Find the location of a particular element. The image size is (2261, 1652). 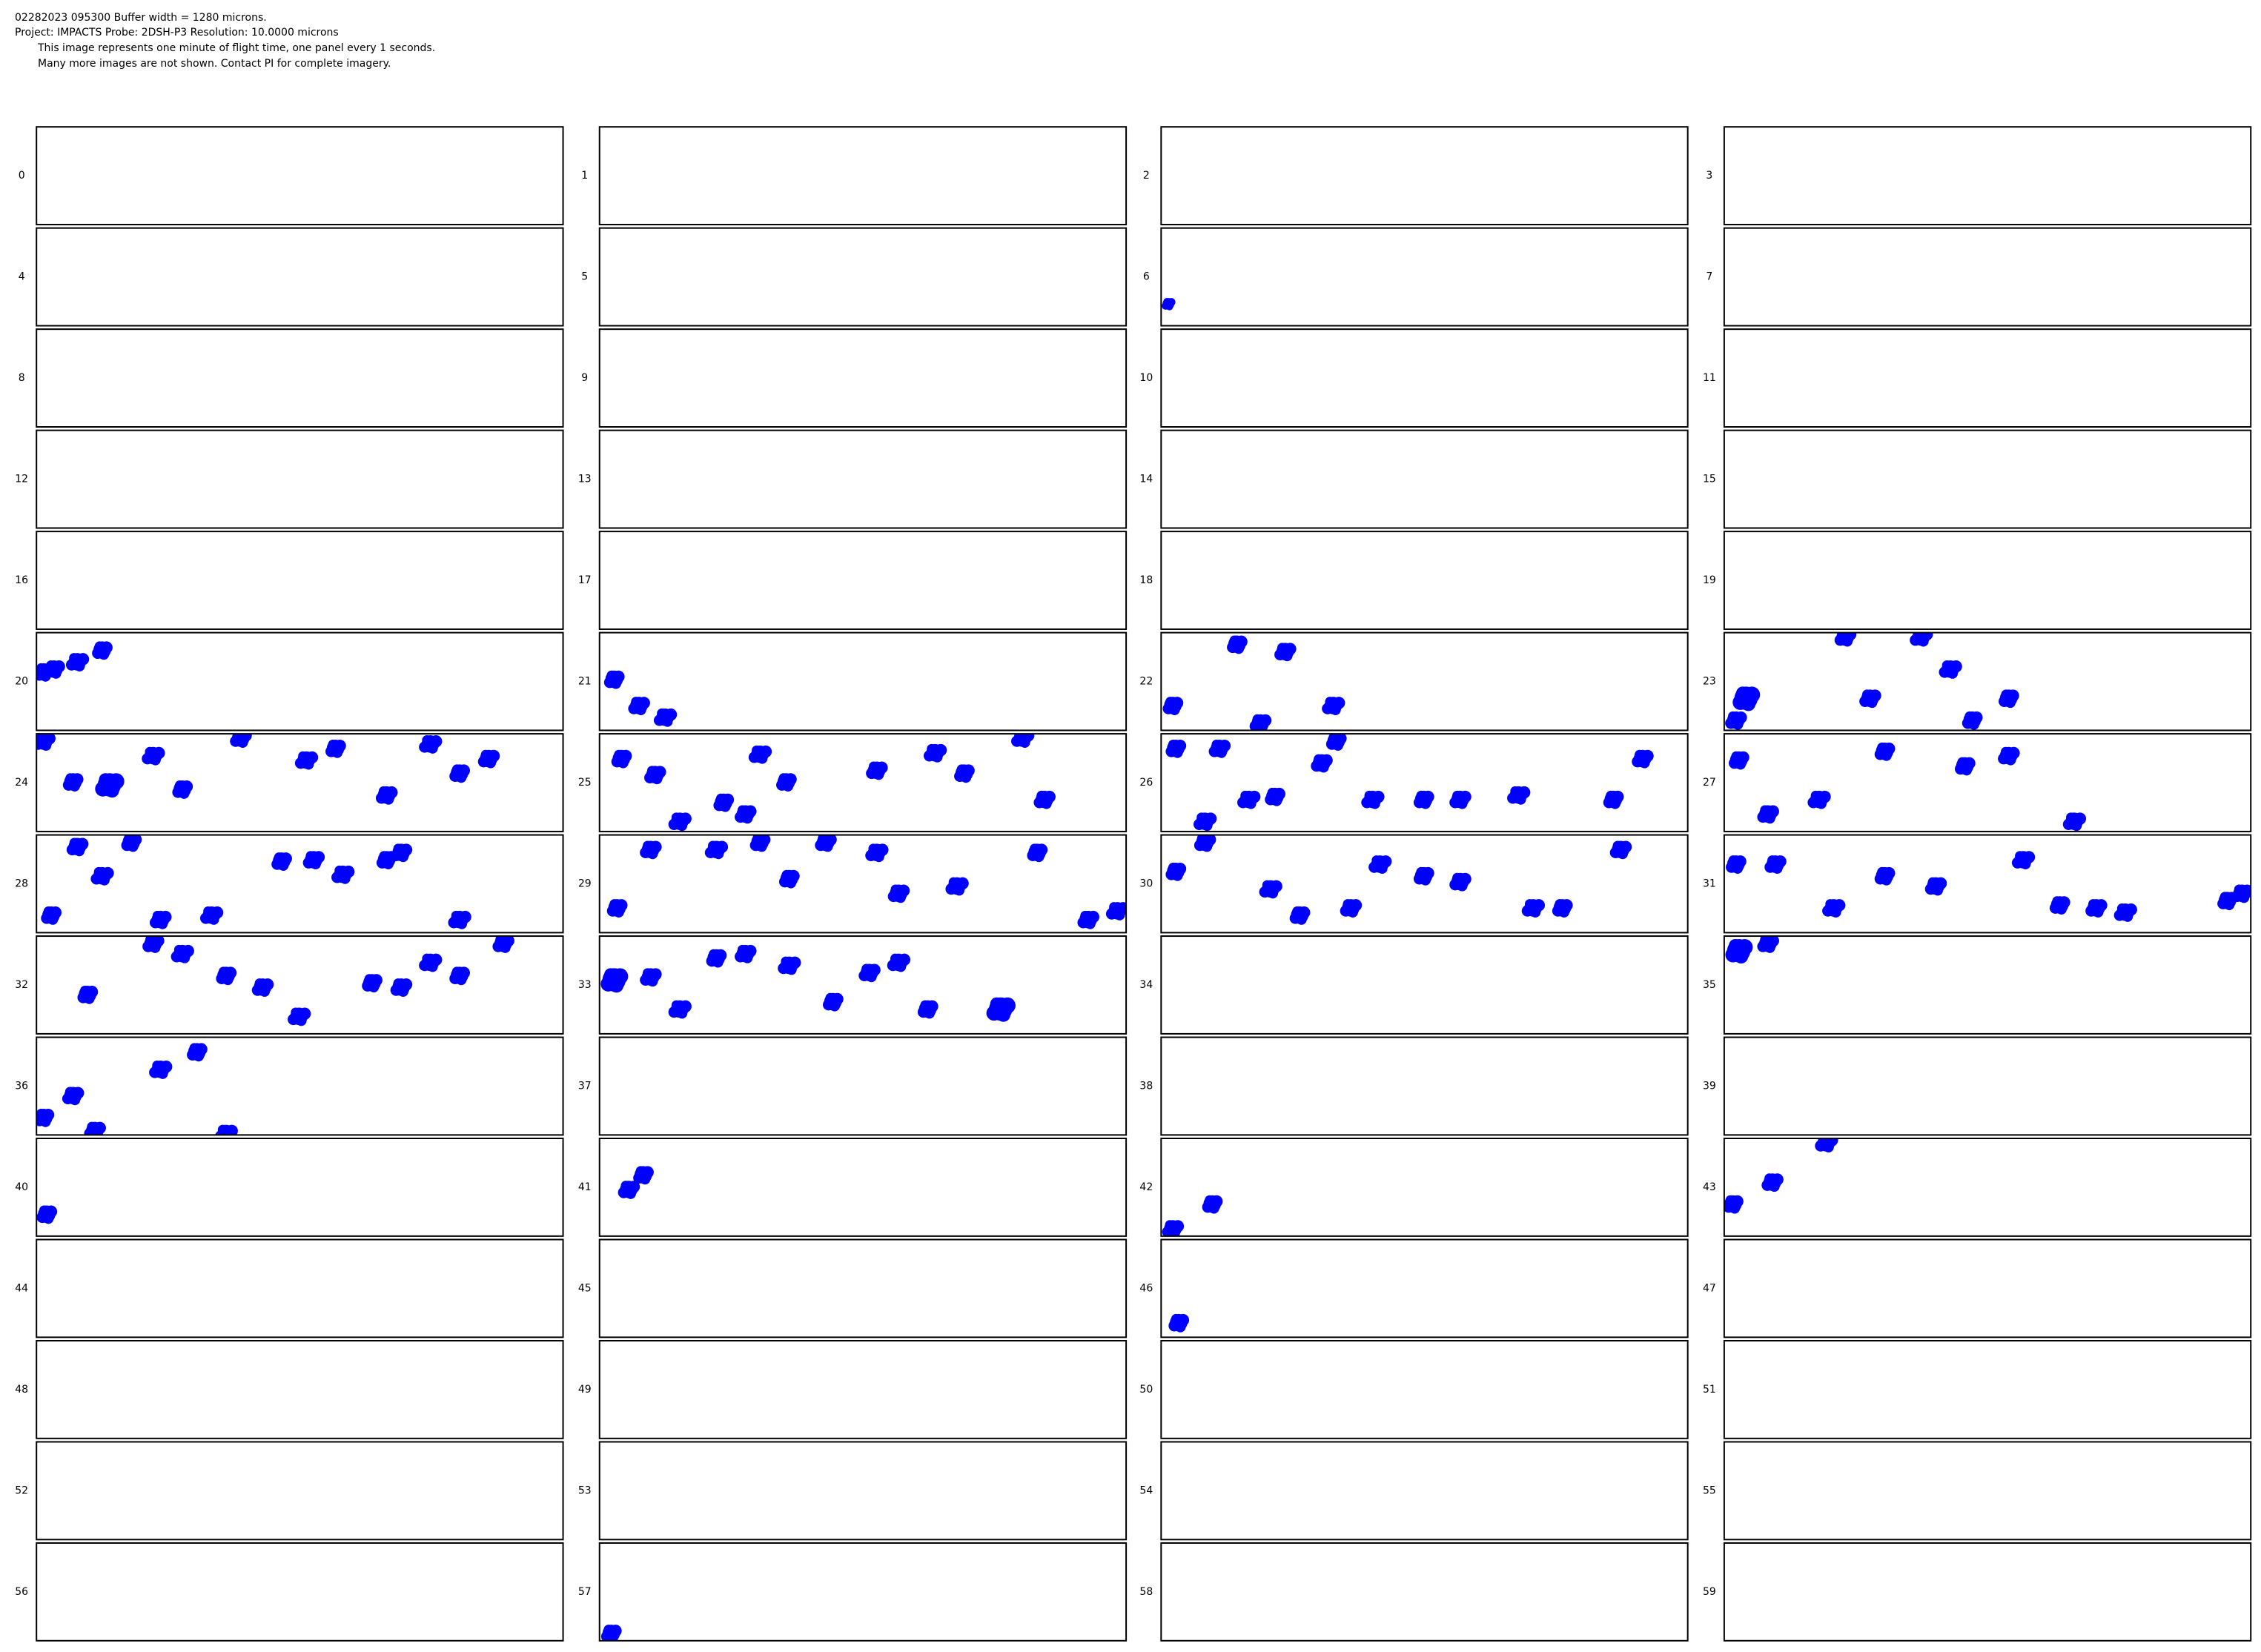

panel-label: 50 is located at coordinates (1146, 1390).